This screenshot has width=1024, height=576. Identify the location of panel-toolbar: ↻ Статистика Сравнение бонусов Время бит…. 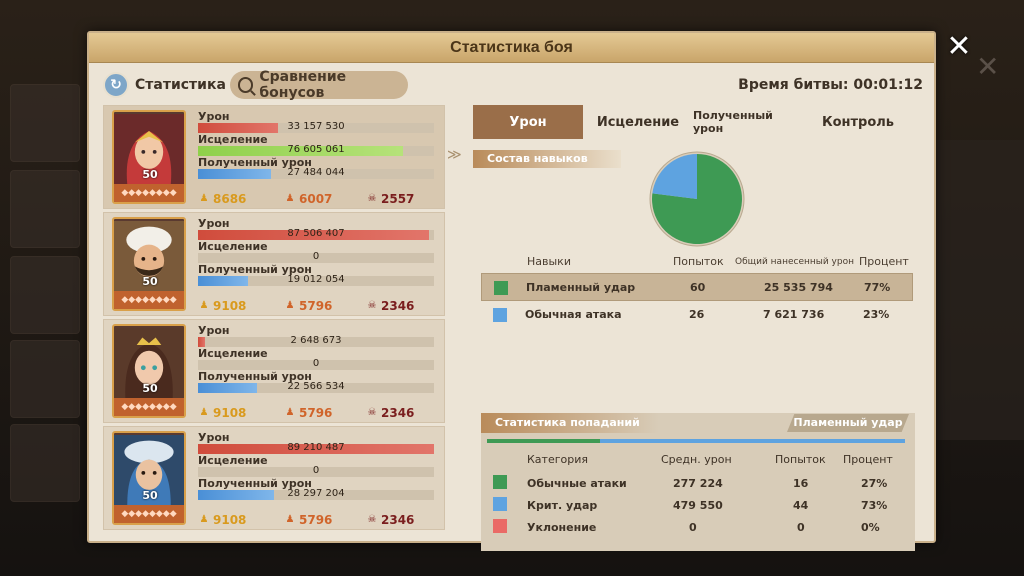
(513, 85).